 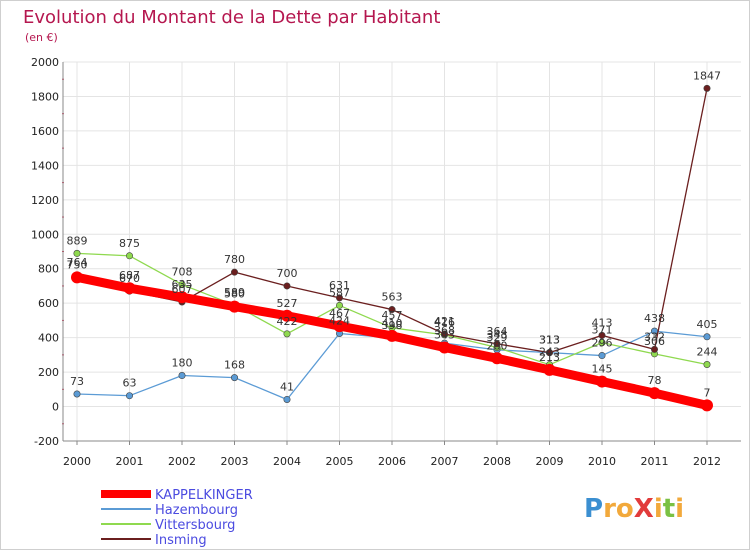 What do you see at coordinates (392, 315) in the screenshot?
I see `data-label: 457` at bounding box center [392, 315].